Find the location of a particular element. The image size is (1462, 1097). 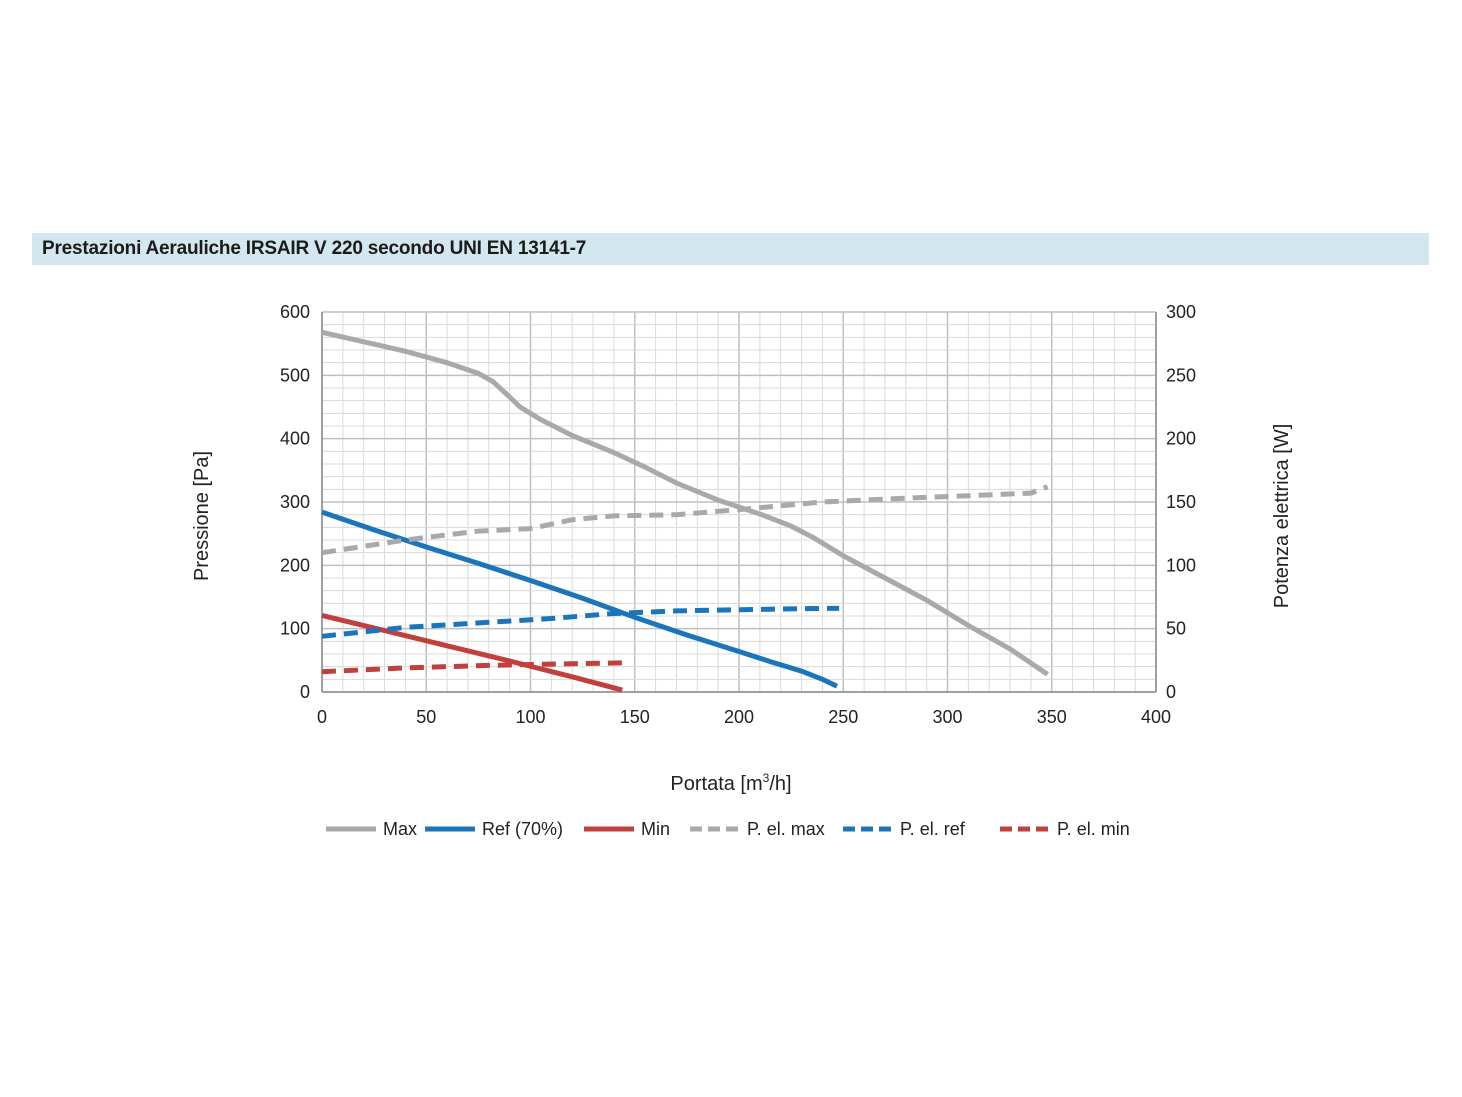

legend-label-p-el-max: P. el. max is located at coordinates (786, 829).